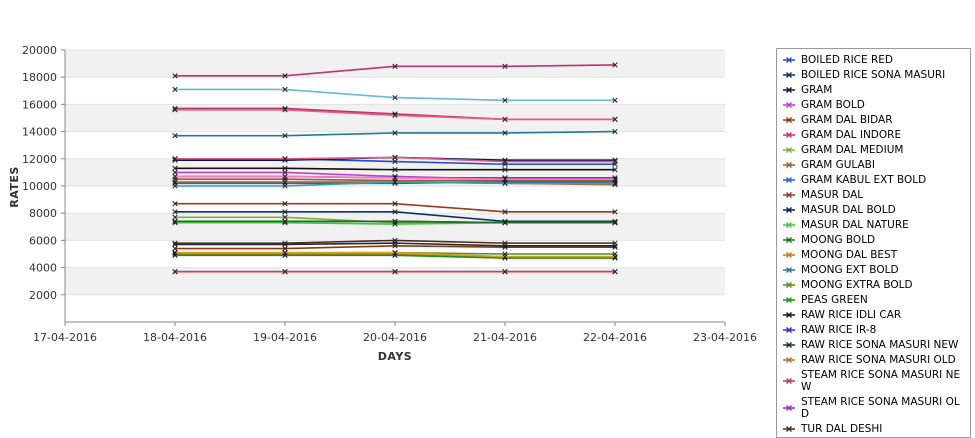 The image size is (975, 438). What do you see at coordinates (873, 165) in the screenshot?
I see `legend-item: GRAM GULABI` at bounding box center [873, 165].